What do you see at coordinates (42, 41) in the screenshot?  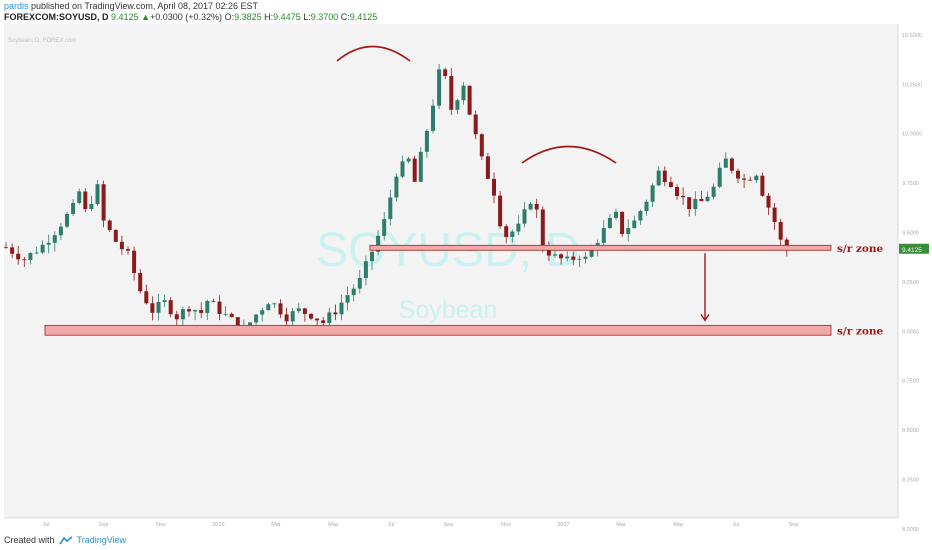 I see `source-label: Soybean, D, FOREX.com` at bounding box center [42, 41].